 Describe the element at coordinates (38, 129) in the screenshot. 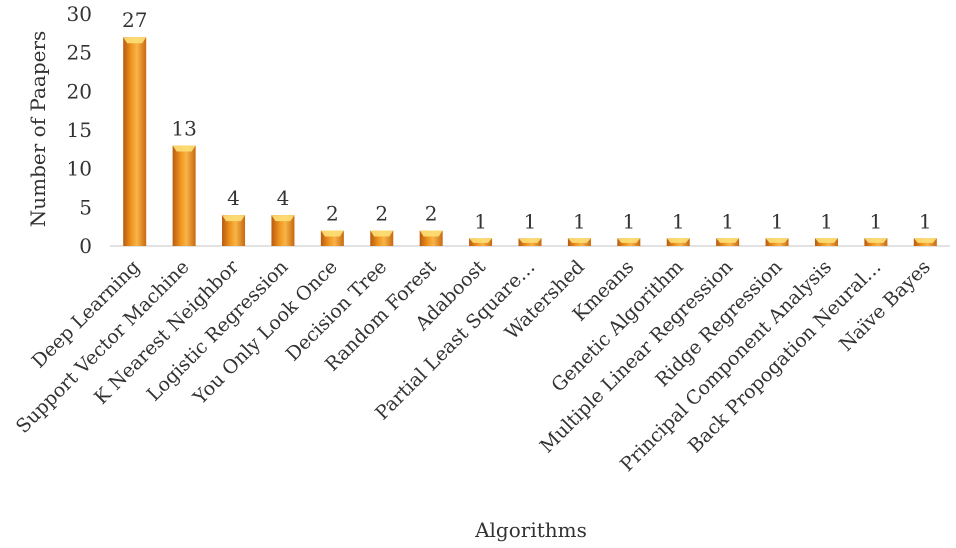

I see `y-axis-title: Number of Paapers` at that location.